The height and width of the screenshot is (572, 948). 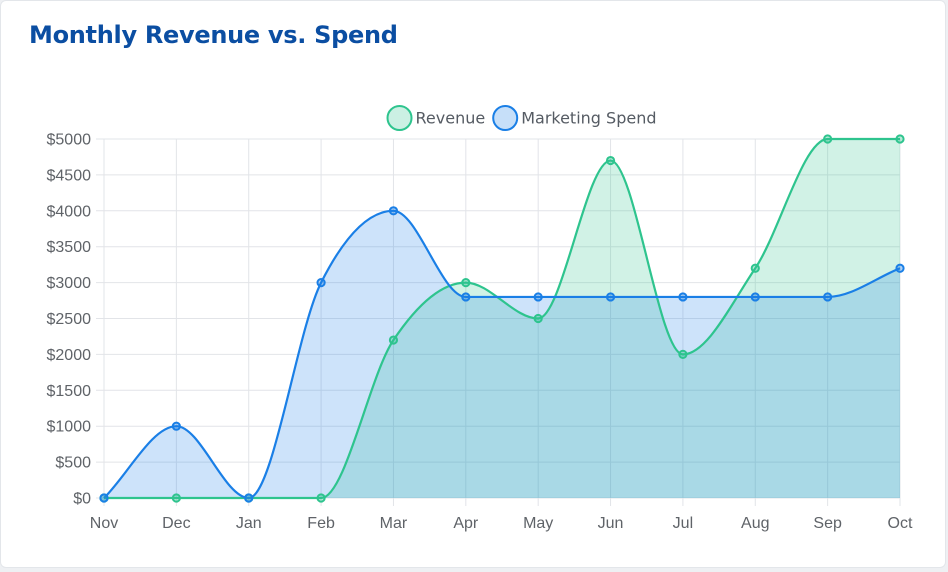 I want to click on x-tick-label: Jun, so click(x=611, y=523).